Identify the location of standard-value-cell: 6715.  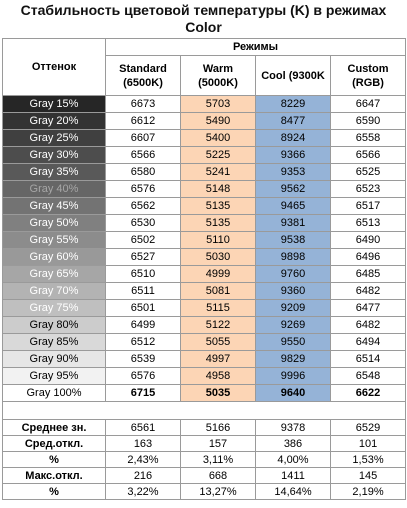
(143, 393).